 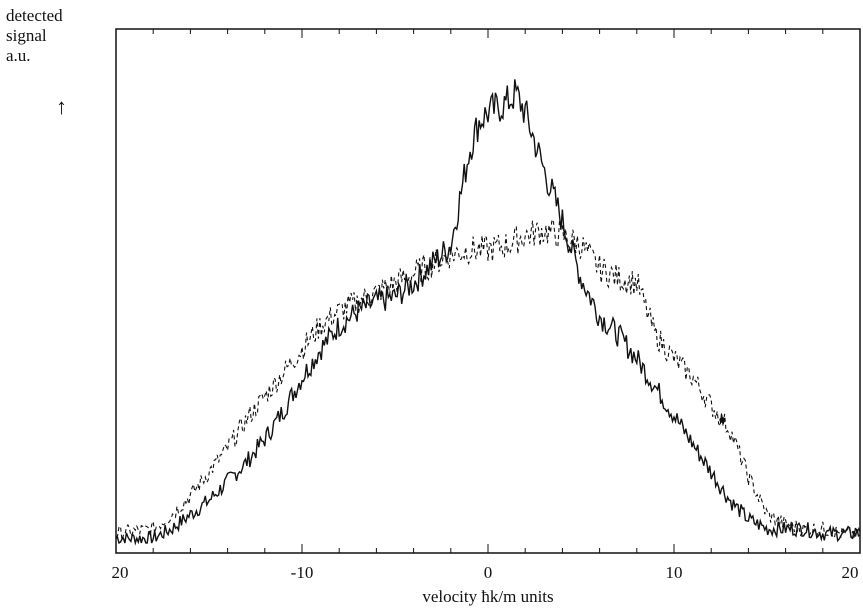 What do you see at coordinates (487, 596) in the screenshot?
I see `x-axis-title: velocity ħk/m units` at bounding box center [487, 596].